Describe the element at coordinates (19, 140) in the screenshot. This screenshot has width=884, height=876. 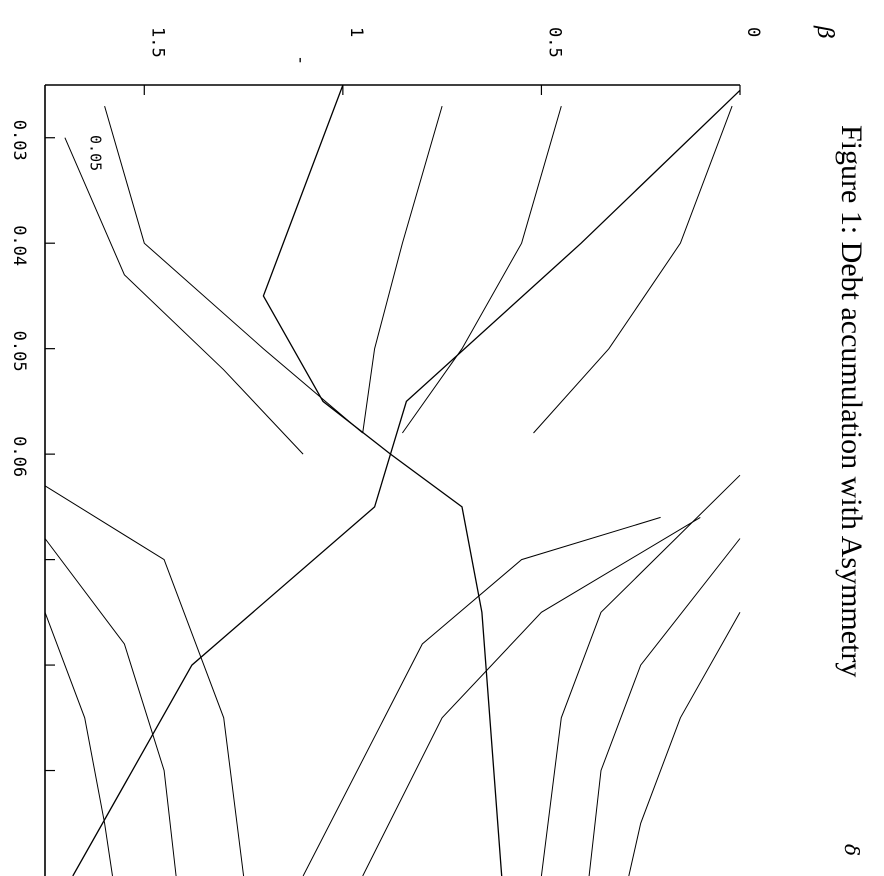
I see `delta-tick-label-0: 0.03` at that location.